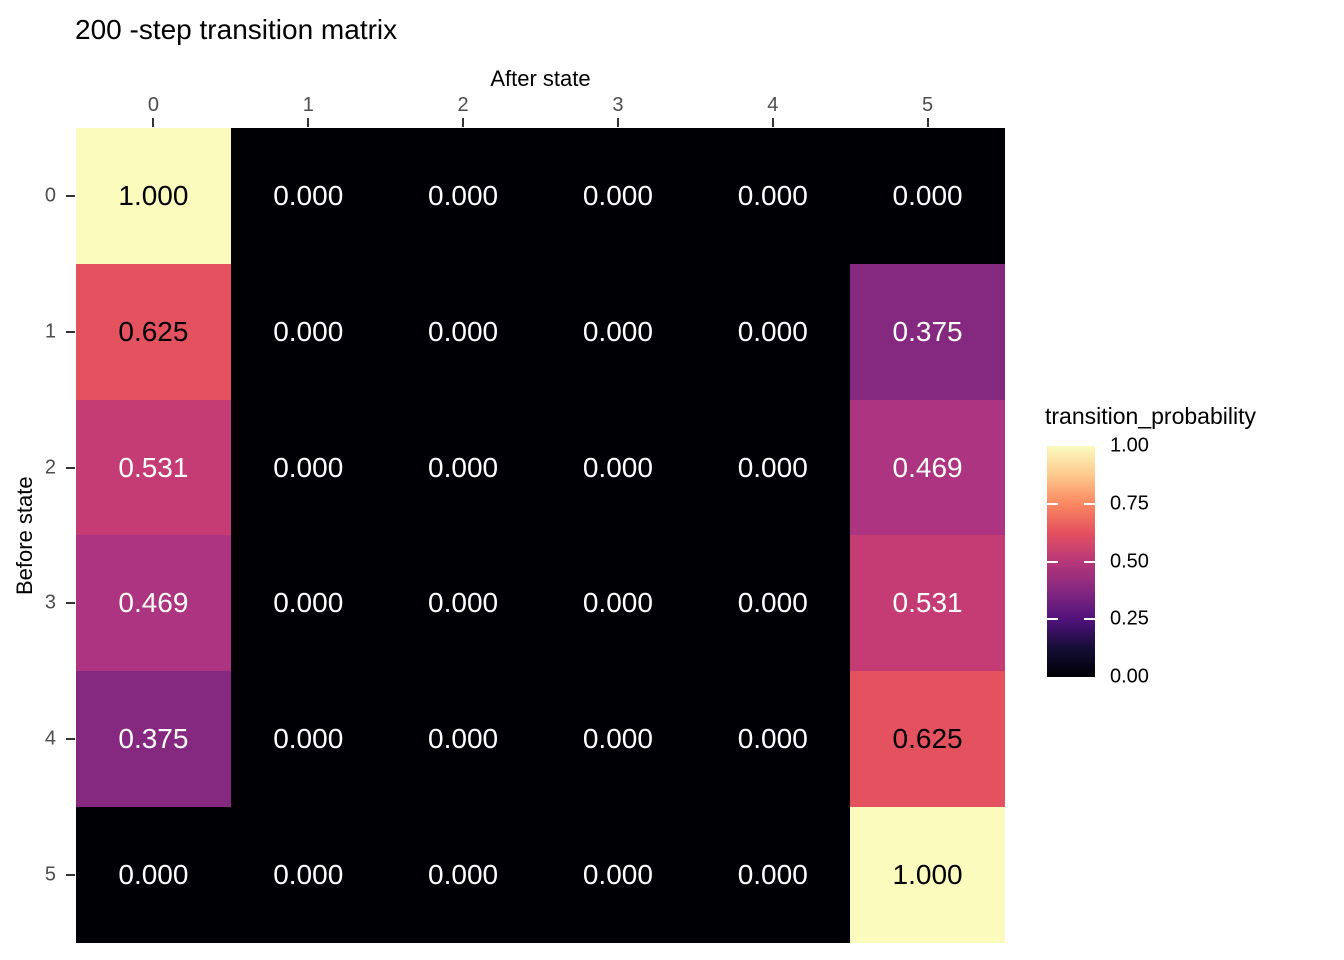 Image resolution: width=1344 pixels, height=960 pixels. What do you see at coordinates (540, 78) in the screenshot?
I see `x-axis-title: After state` at bounding box center [540, 78].